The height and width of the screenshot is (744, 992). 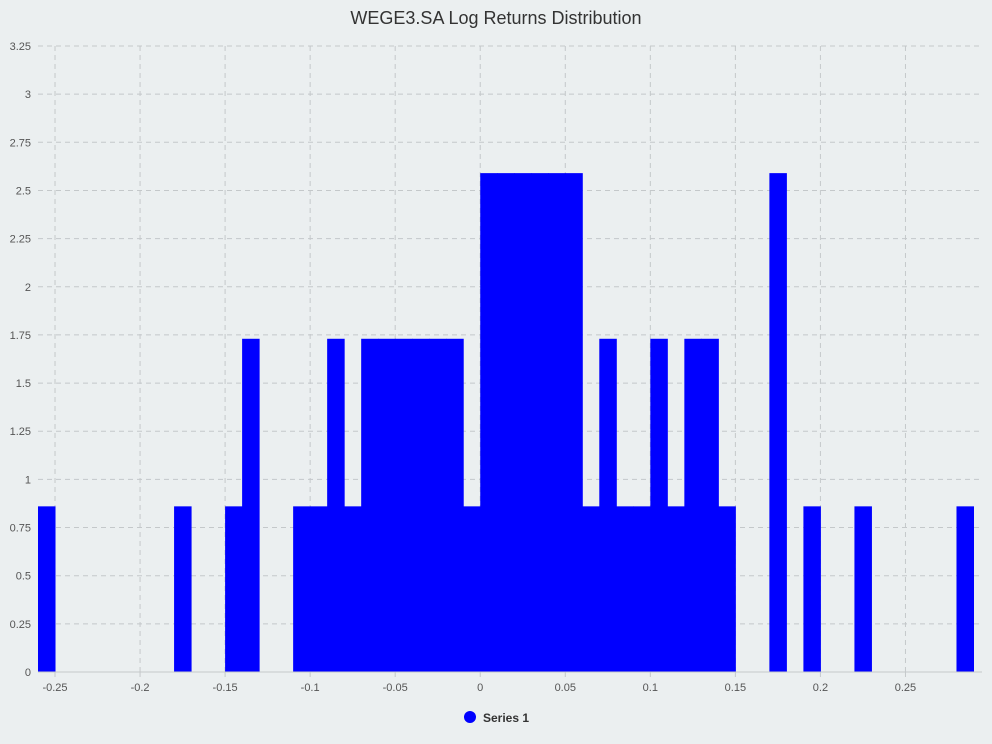 I want to click on y-tick-label: 1.5, so click(x=23, y=384).